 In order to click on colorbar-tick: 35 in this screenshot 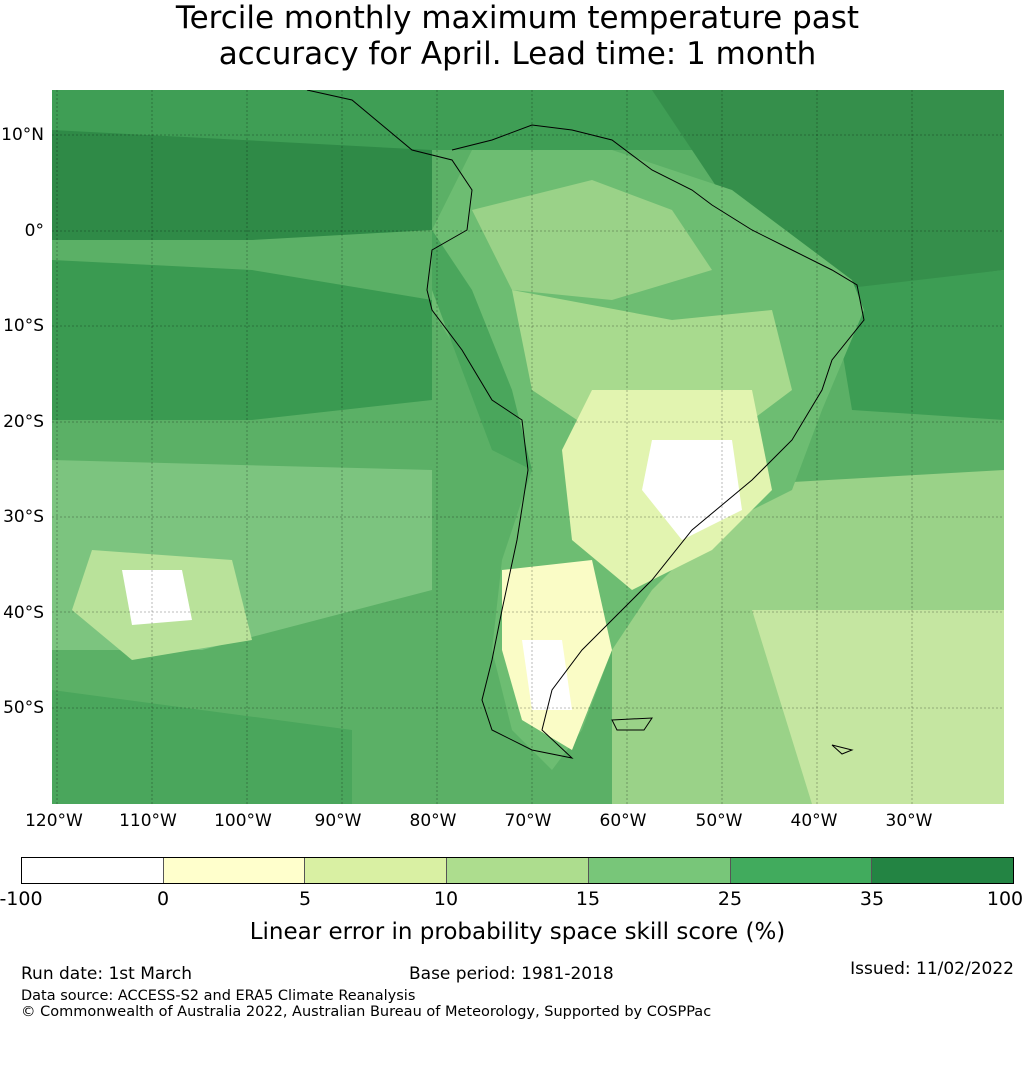, I will do `click(872, 899)`.